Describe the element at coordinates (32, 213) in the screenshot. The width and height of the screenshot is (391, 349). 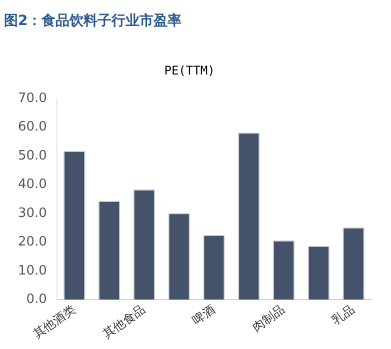
I see `y-tick-label: 30.0` at that location.